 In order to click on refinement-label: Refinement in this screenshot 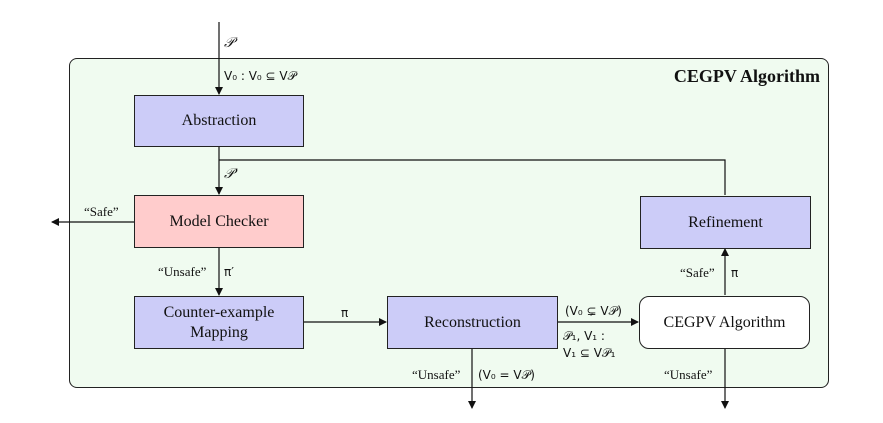, I will do `click(725, 222)`.